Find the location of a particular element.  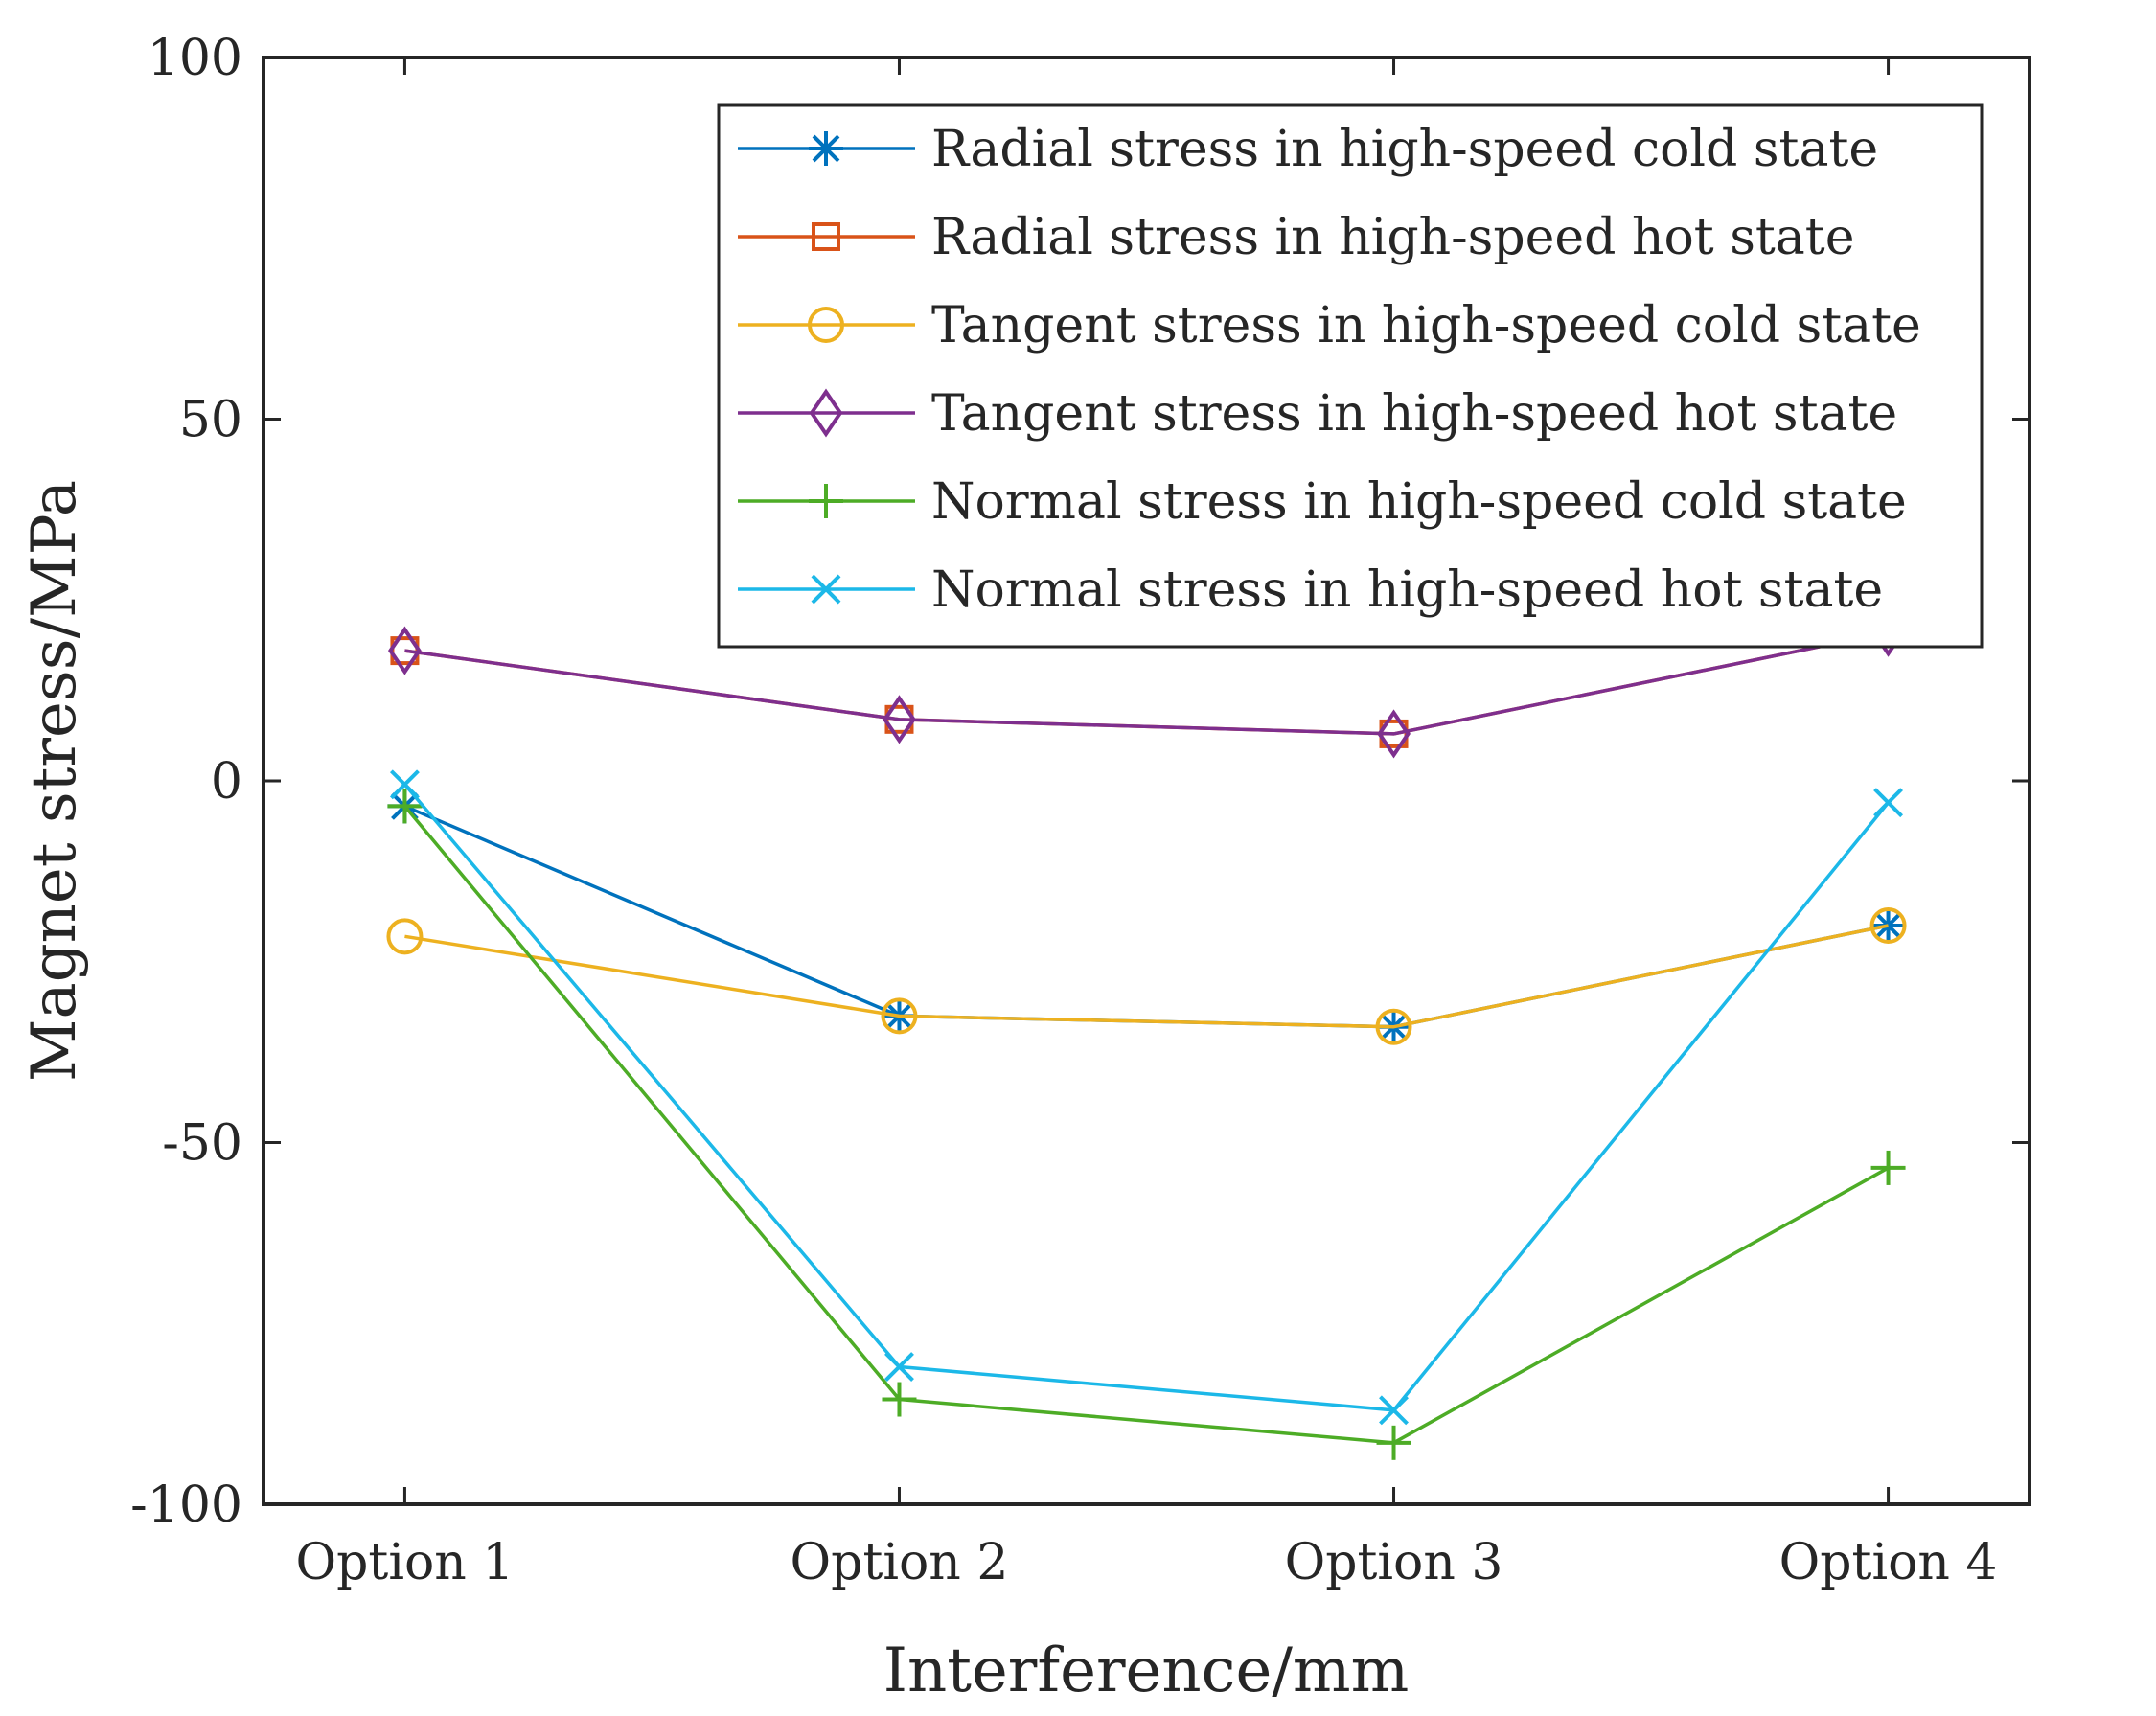

legend-entry-4: Tangent stress in high-speed hot state is located at coordinates (1317, 414).